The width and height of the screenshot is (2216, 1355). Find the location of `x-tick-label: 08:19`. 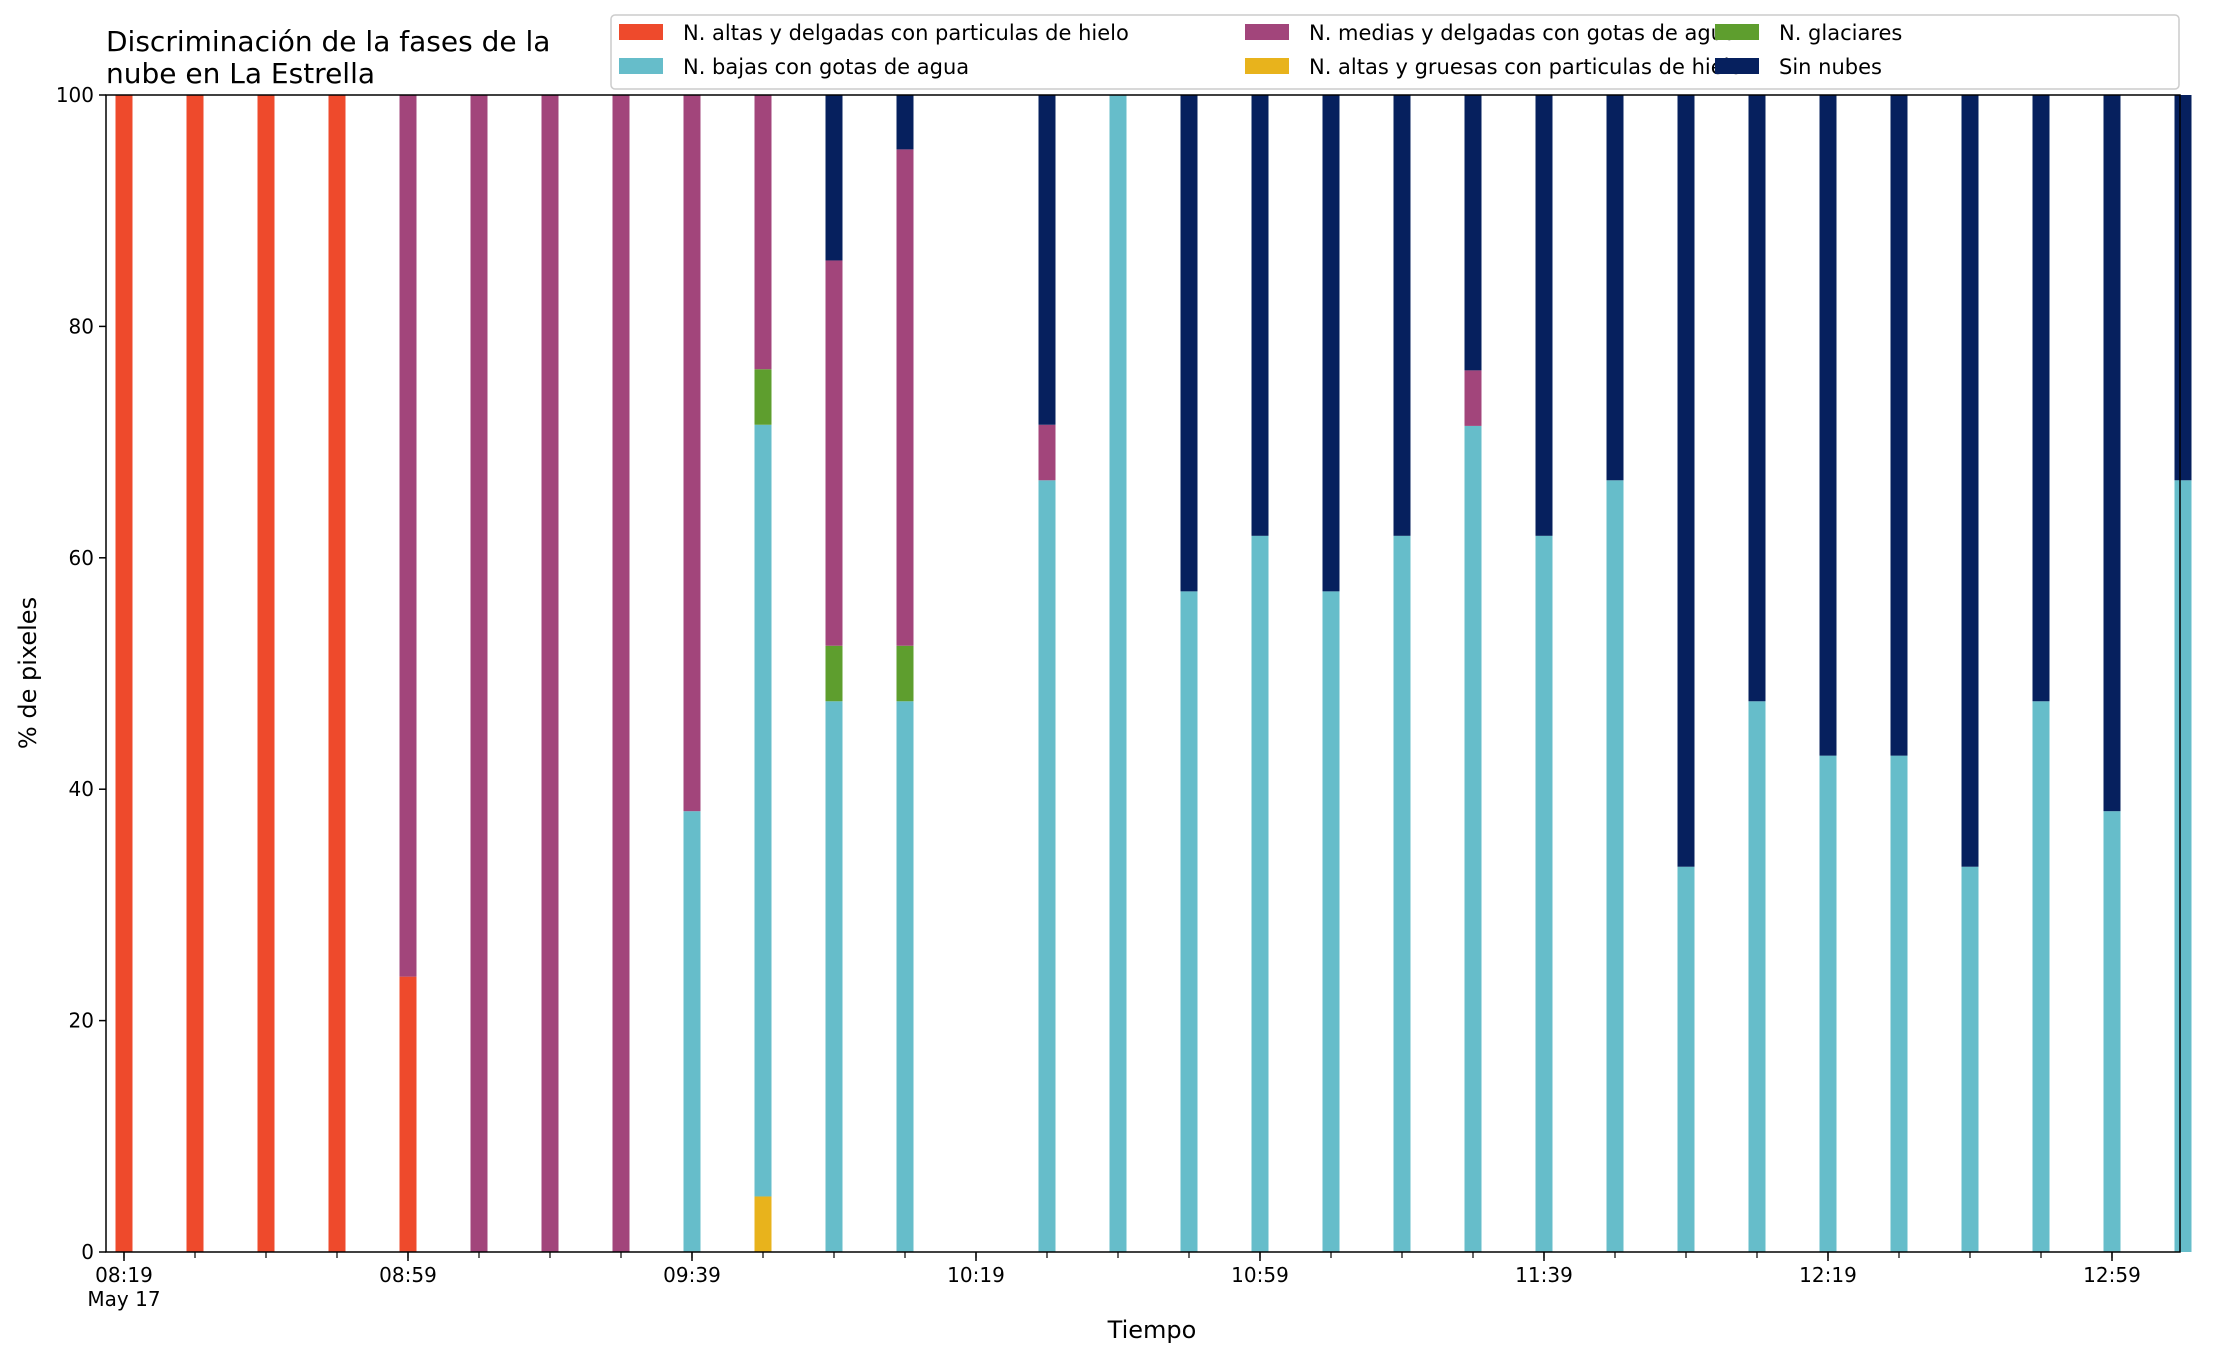

x-tick-label: 08:19 is located at coordinates (124, 1275).